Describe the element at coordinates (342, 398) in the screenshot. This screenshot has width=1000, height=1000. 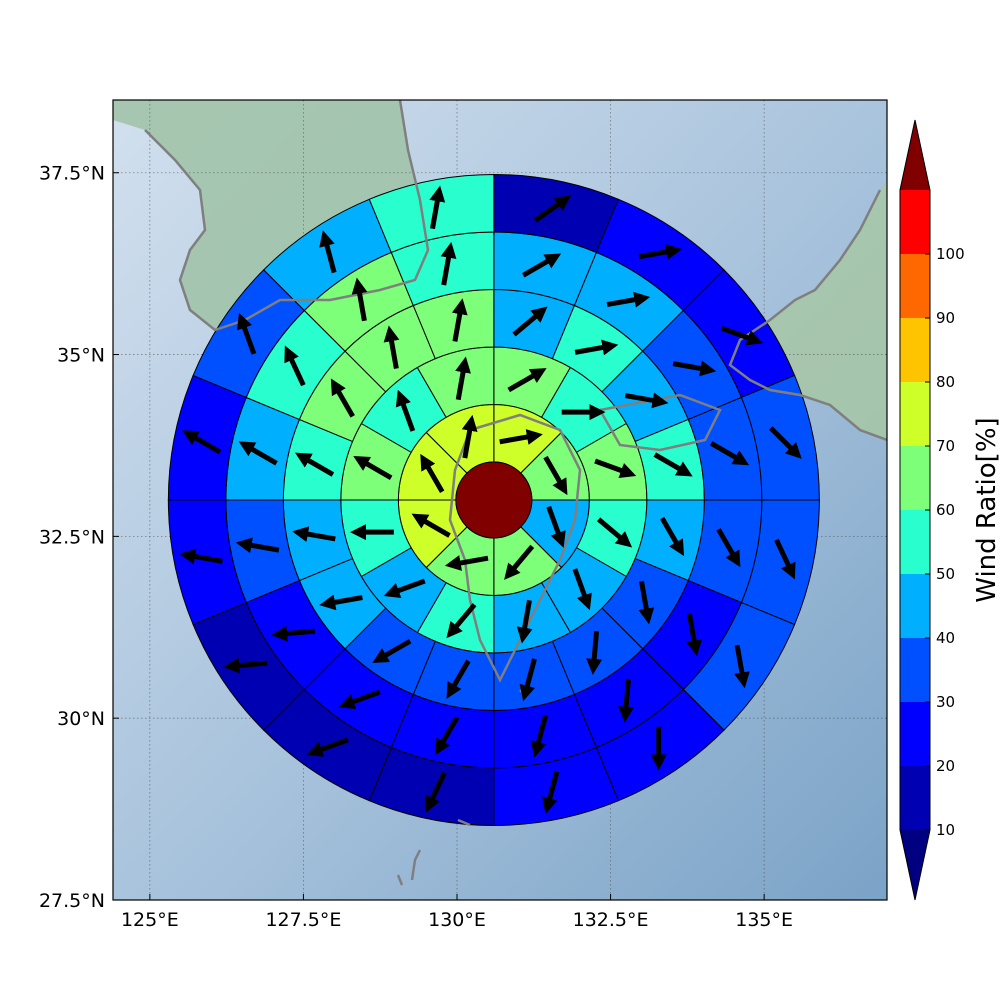
I see `wind-arrow-r3-s14` at that location.